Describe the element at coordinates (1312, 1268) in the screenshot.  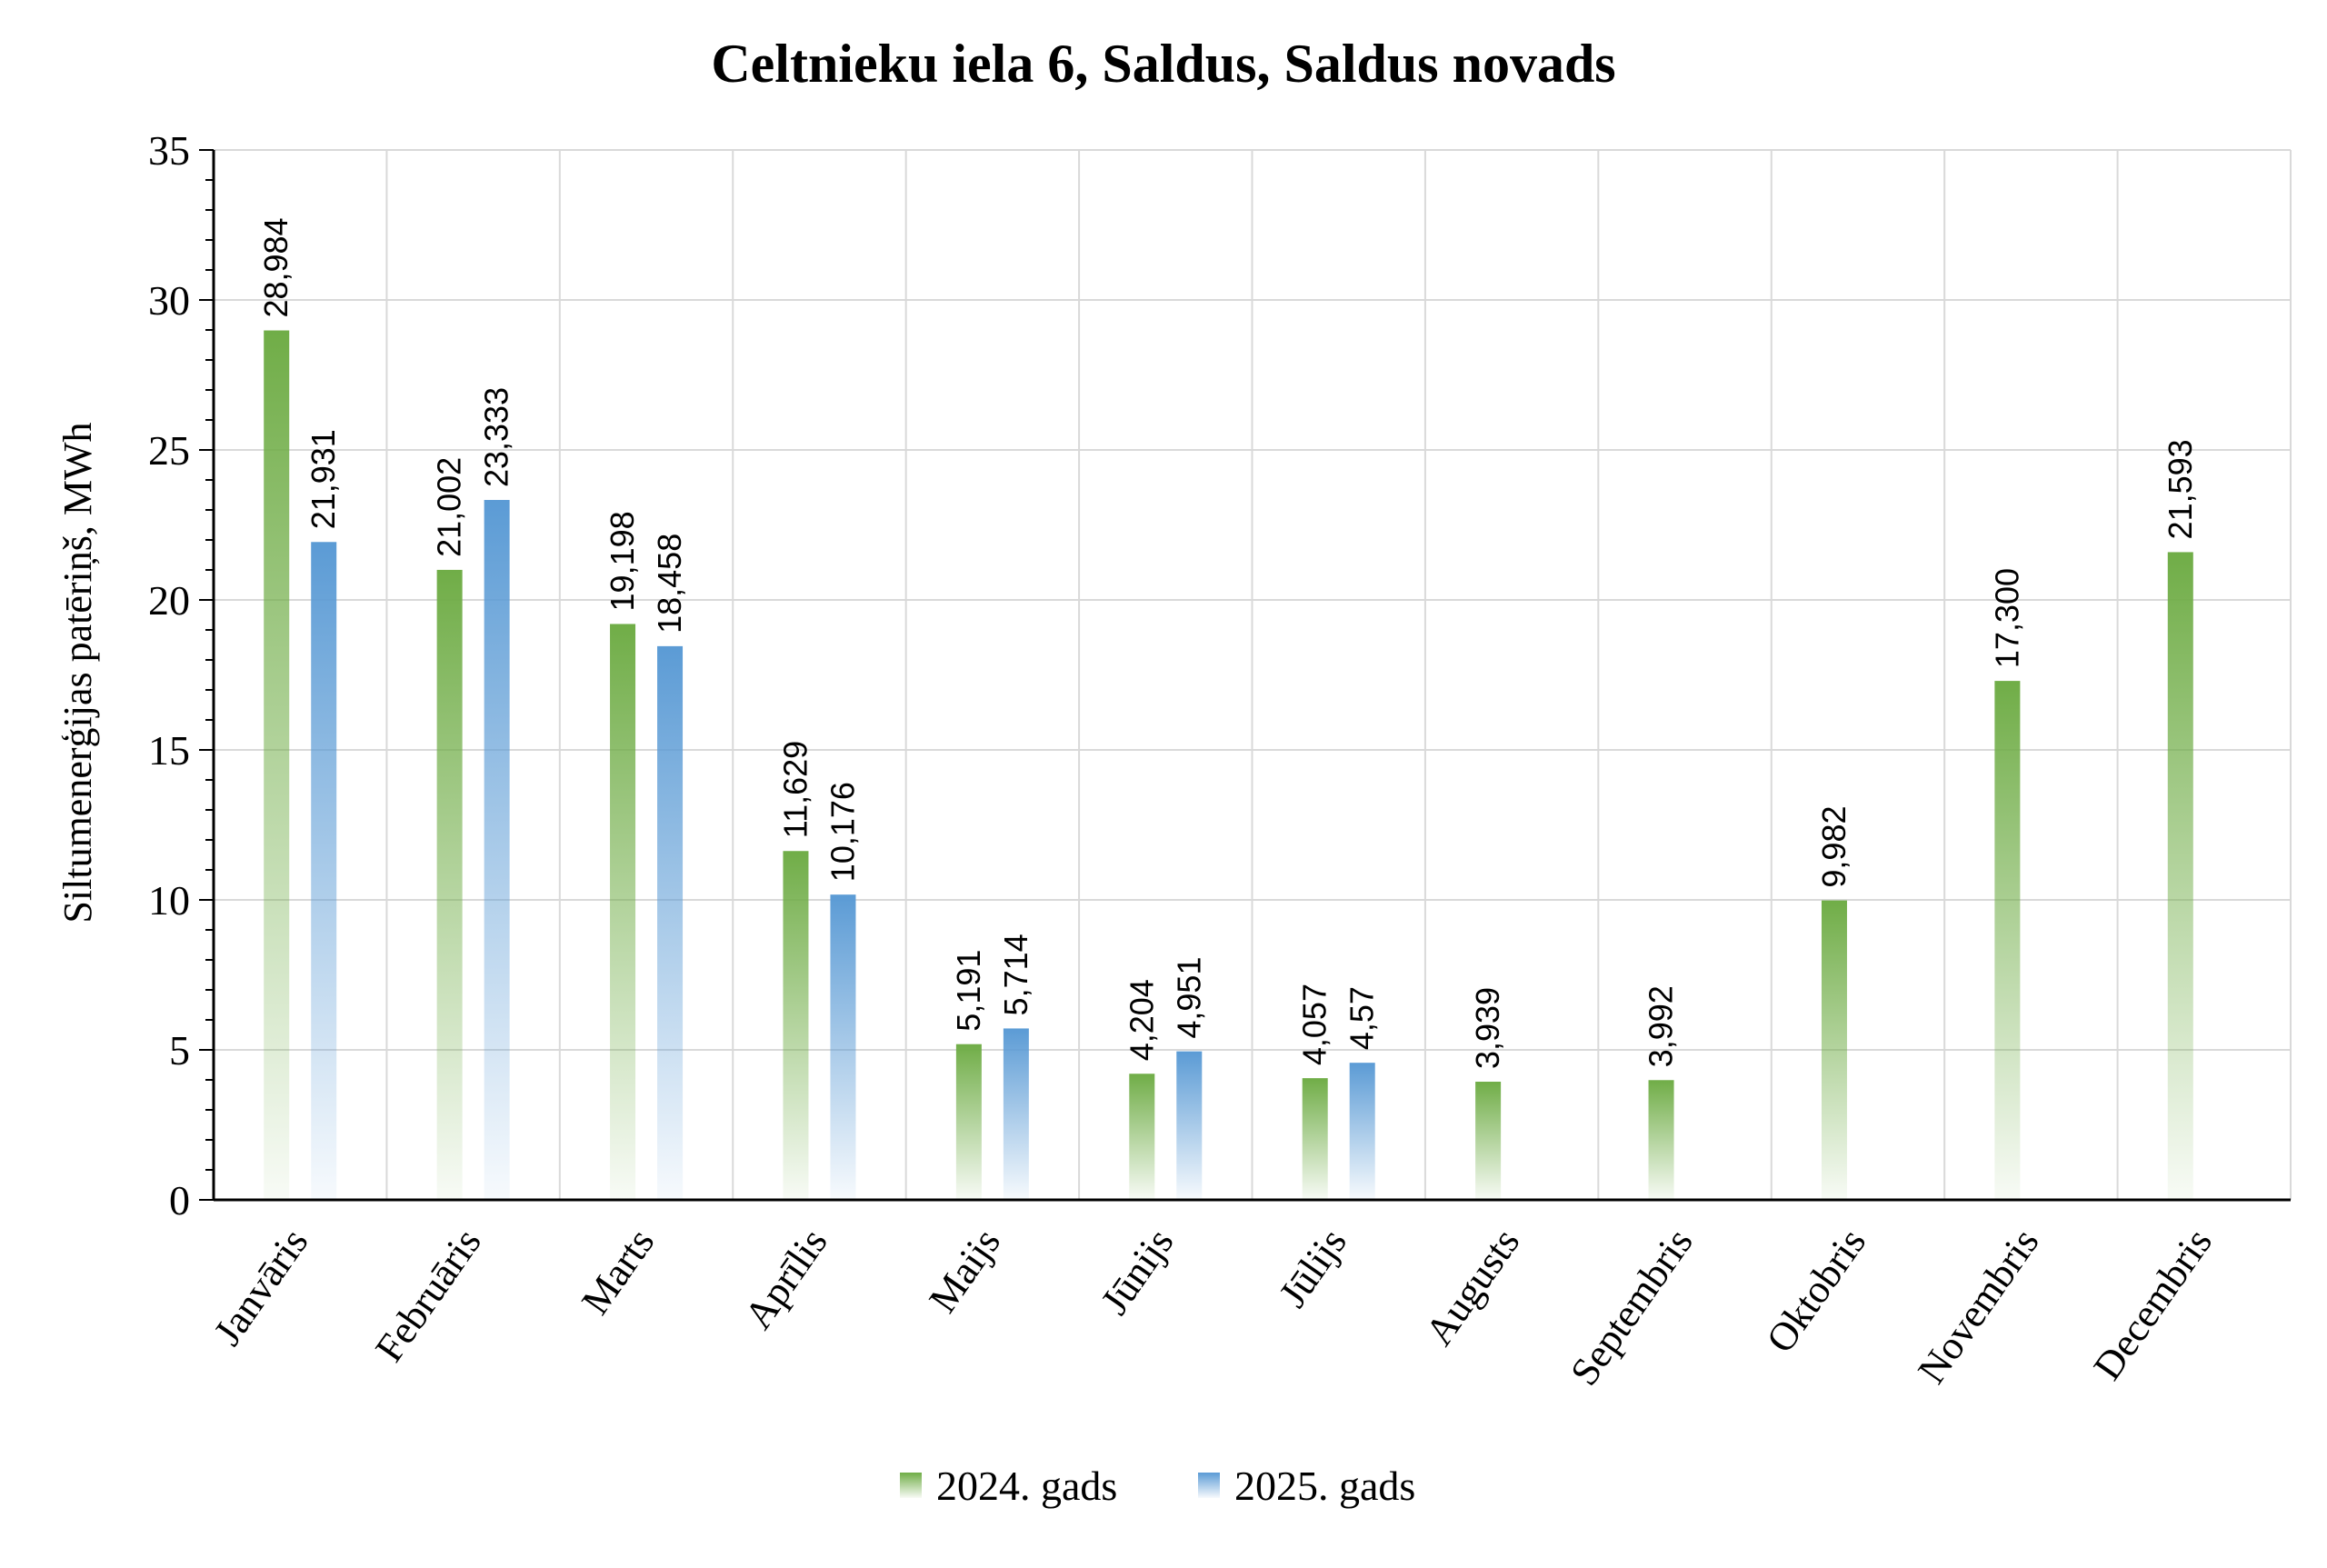
I see `x-tick-label: Jūlijs` at that location.